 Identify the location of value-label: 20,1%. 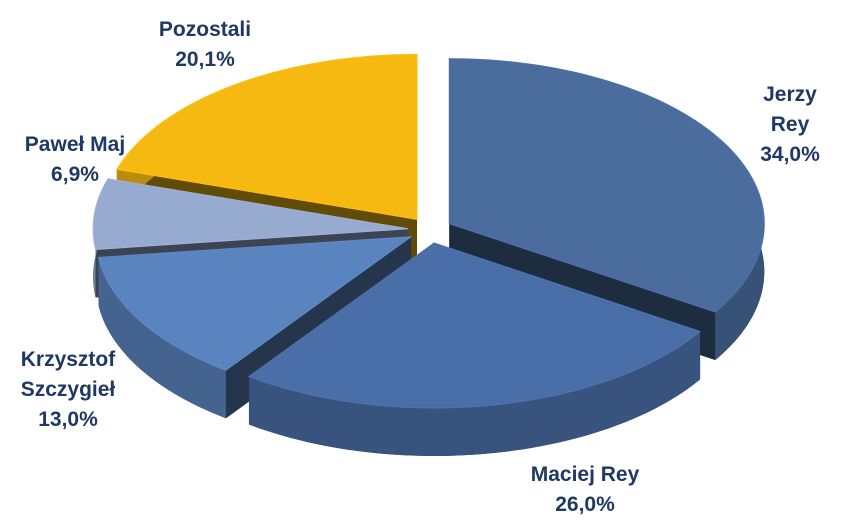
(205, 59).